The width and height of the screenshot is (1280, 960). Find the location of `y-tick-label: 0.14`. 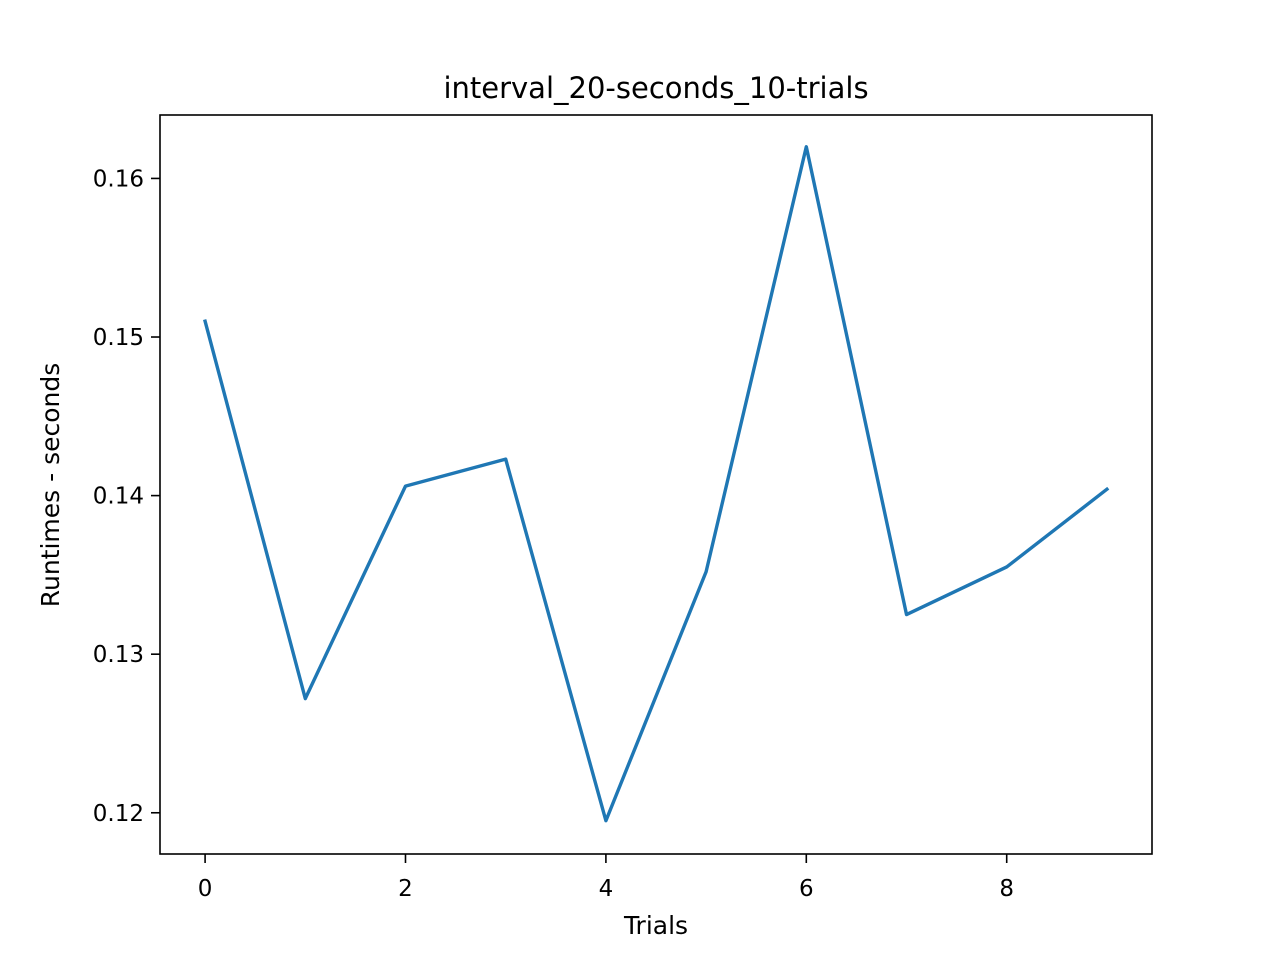

y-tick-label: 0.14 is located at coordinates (118, 497).